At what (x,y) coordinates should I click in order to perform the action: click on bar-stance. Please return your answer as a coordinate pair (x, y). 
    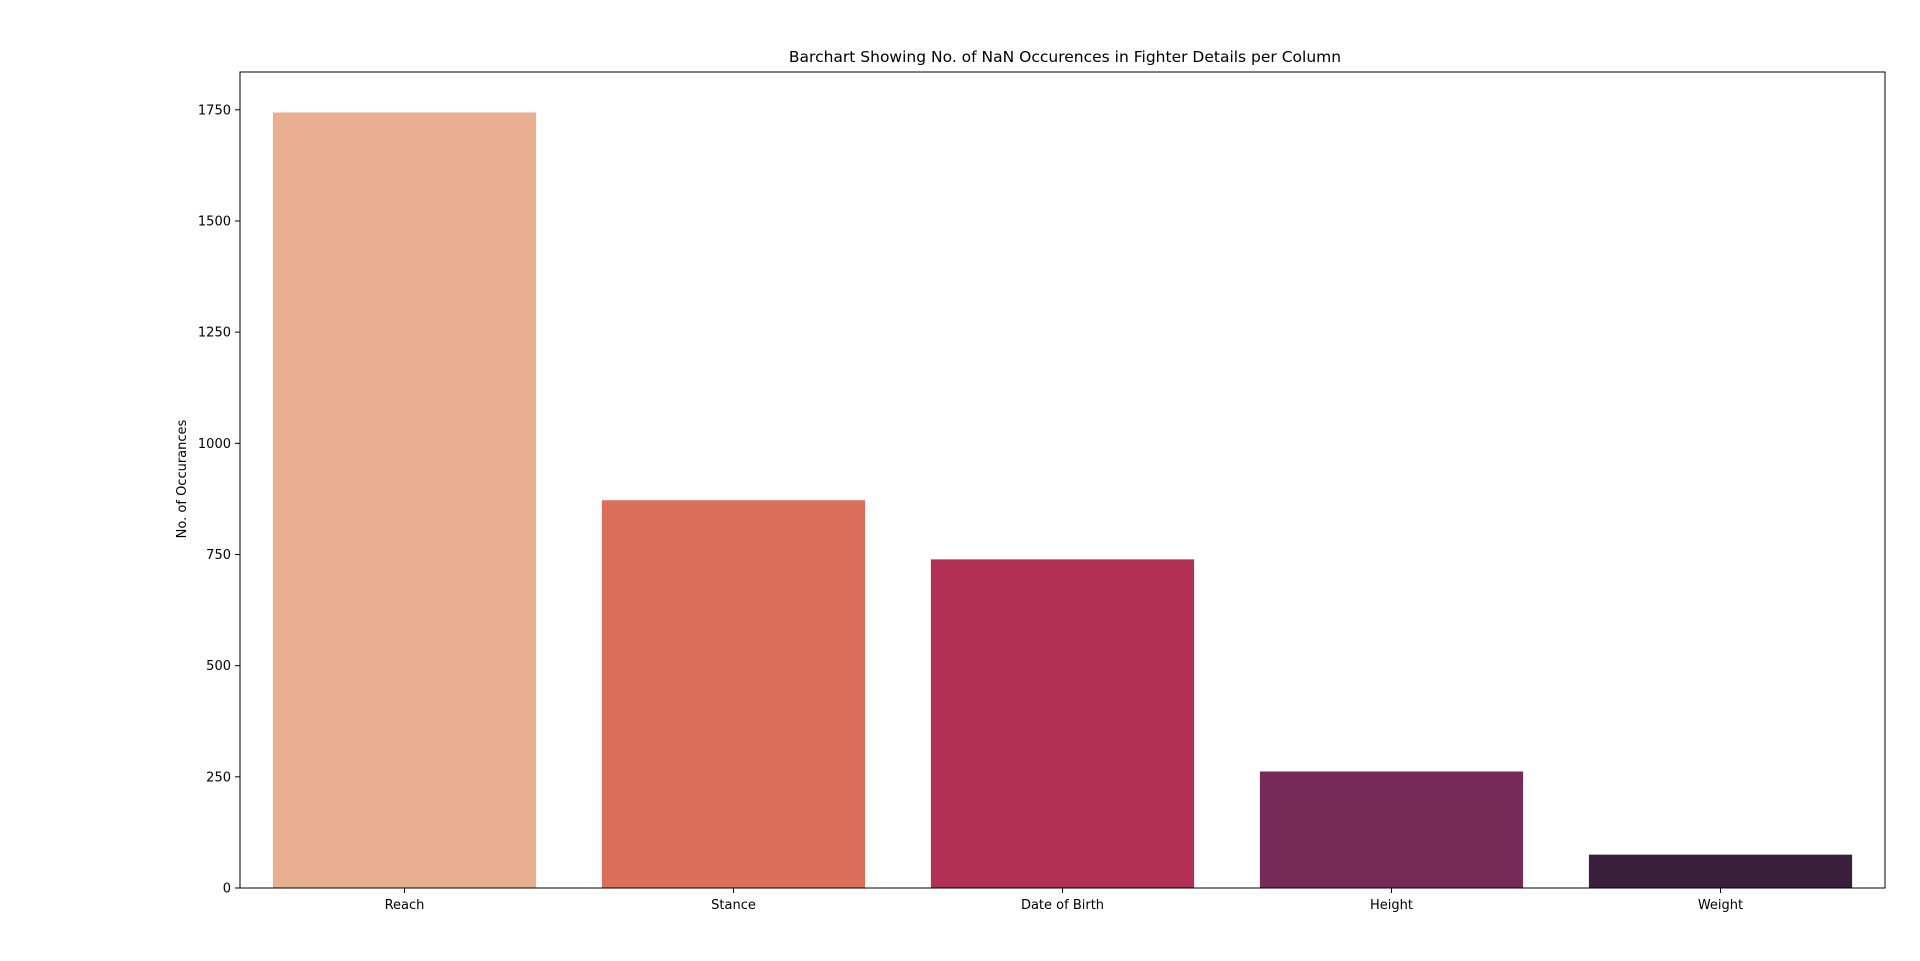
    Looking at the image, I should click on (733, 694).